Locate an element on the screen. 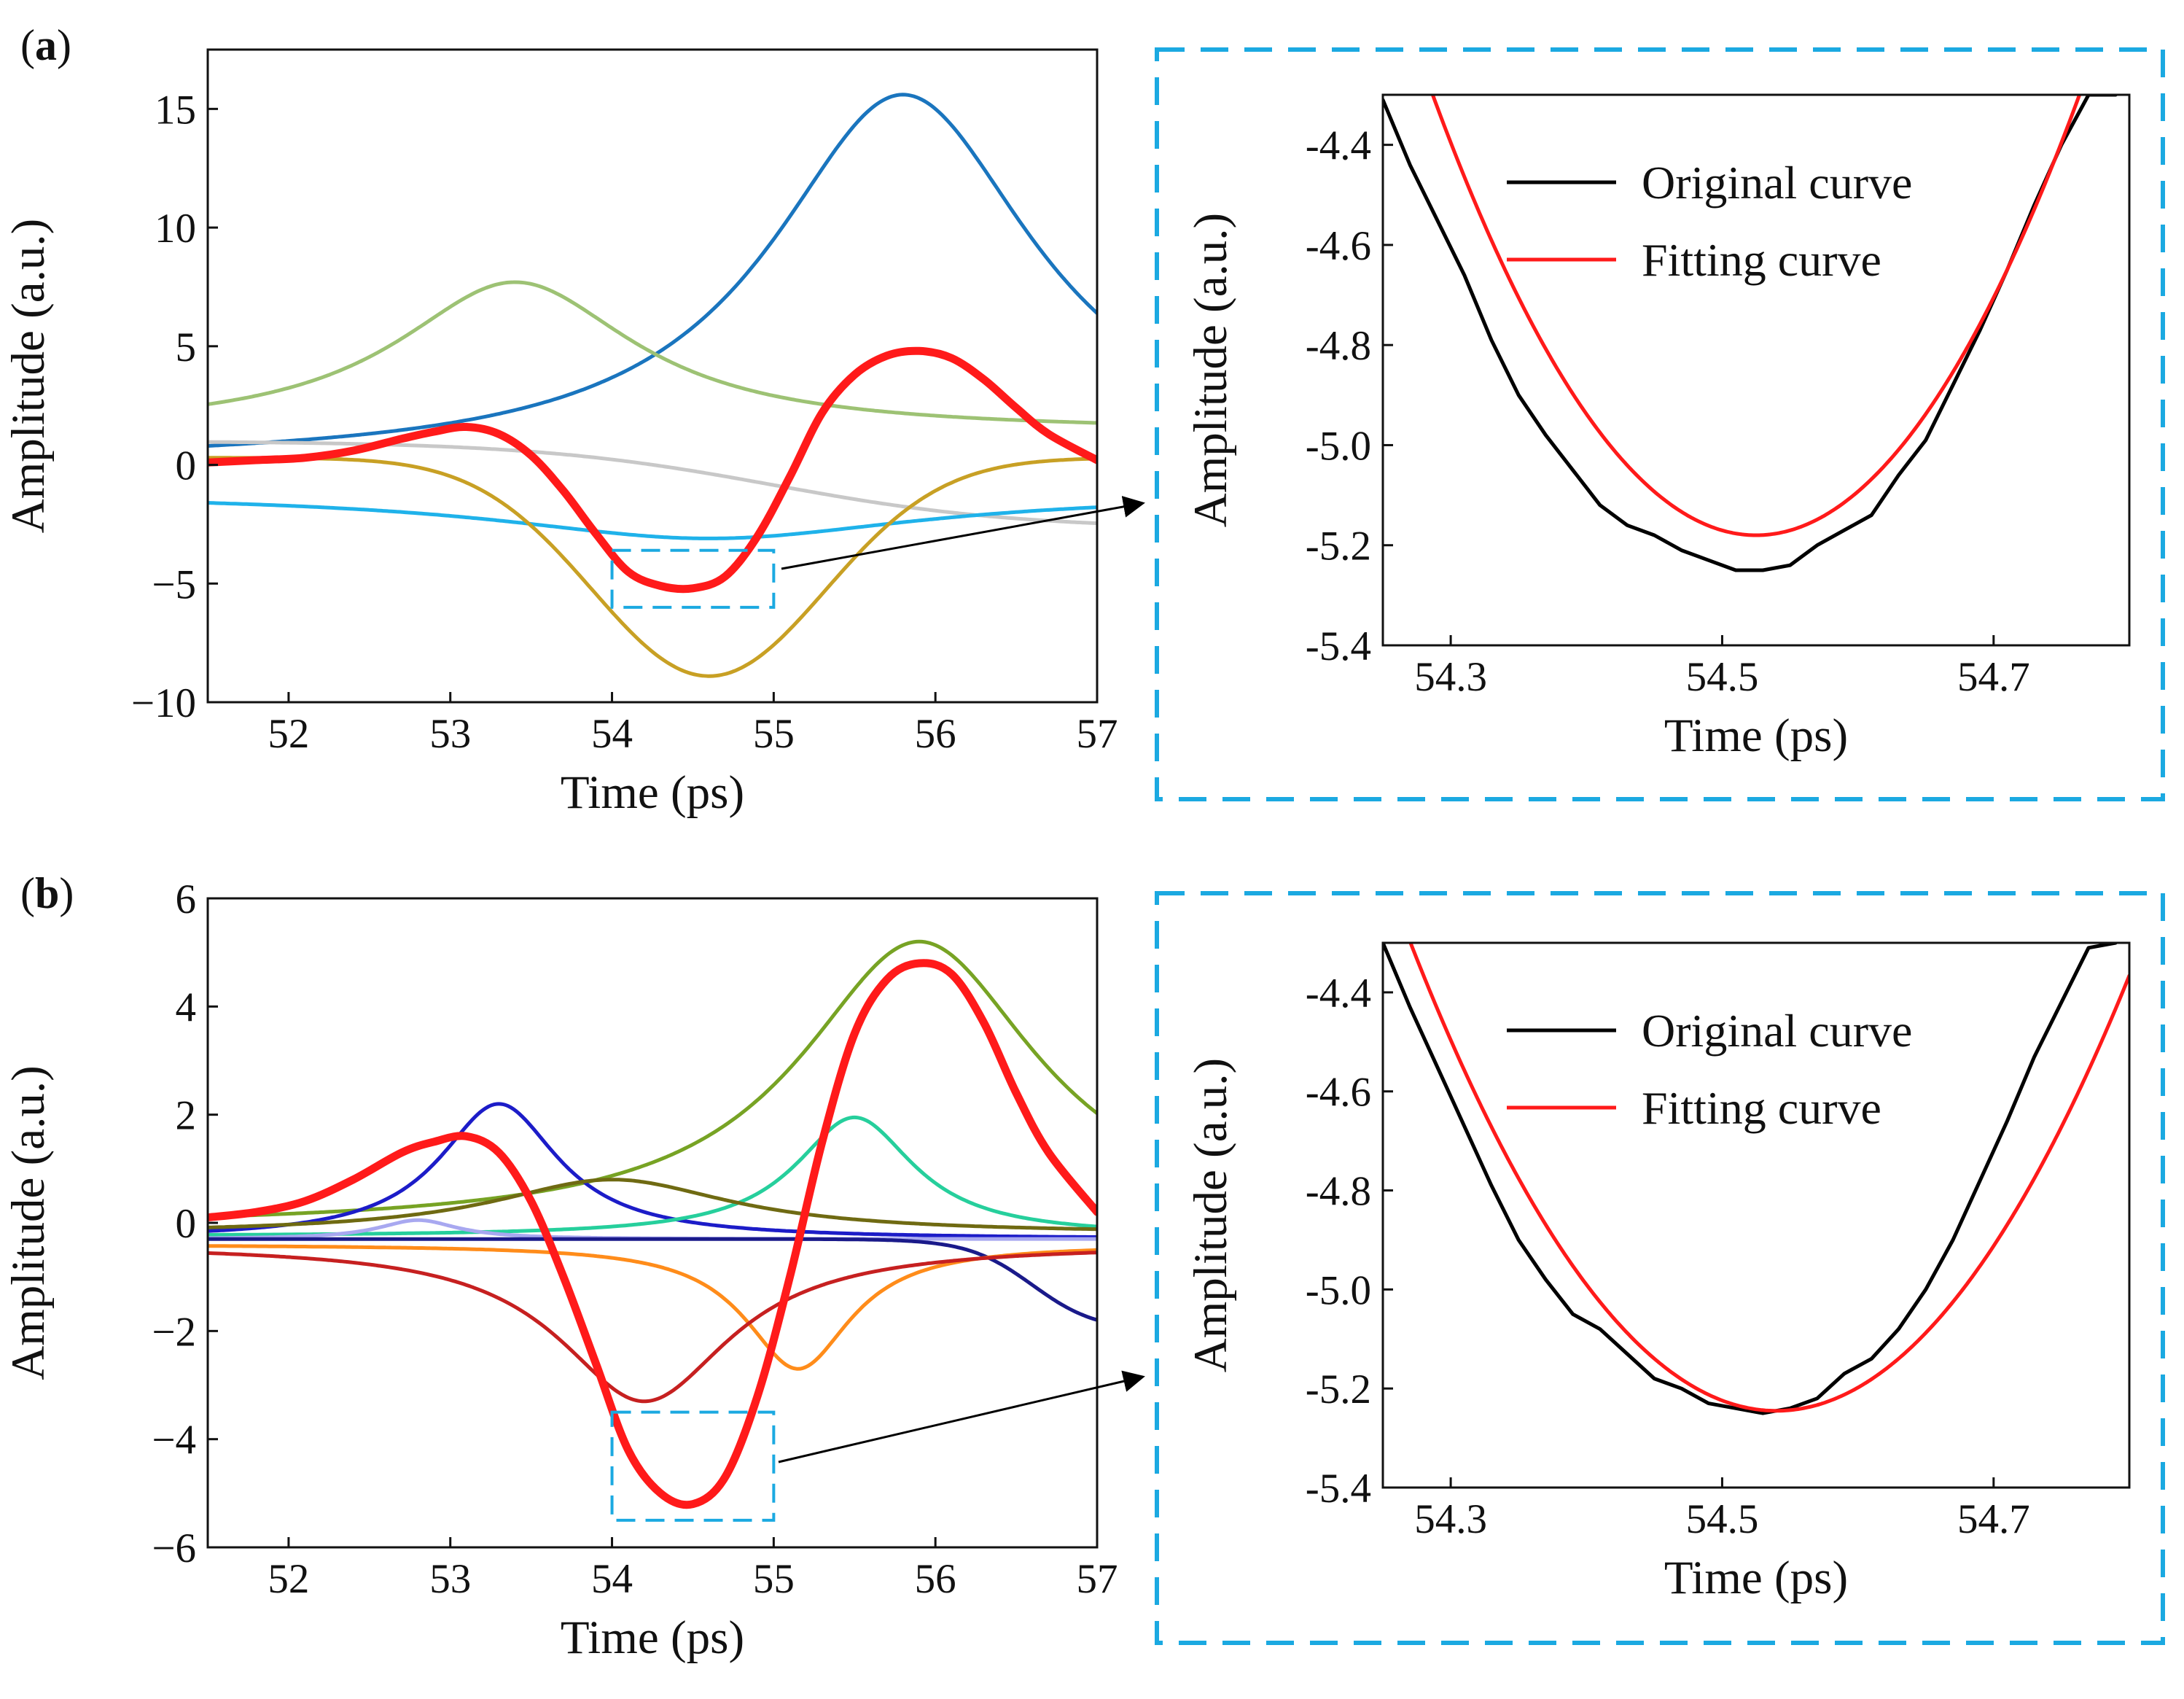  zoom-arrow-b is located at coordinates (961, 1416).